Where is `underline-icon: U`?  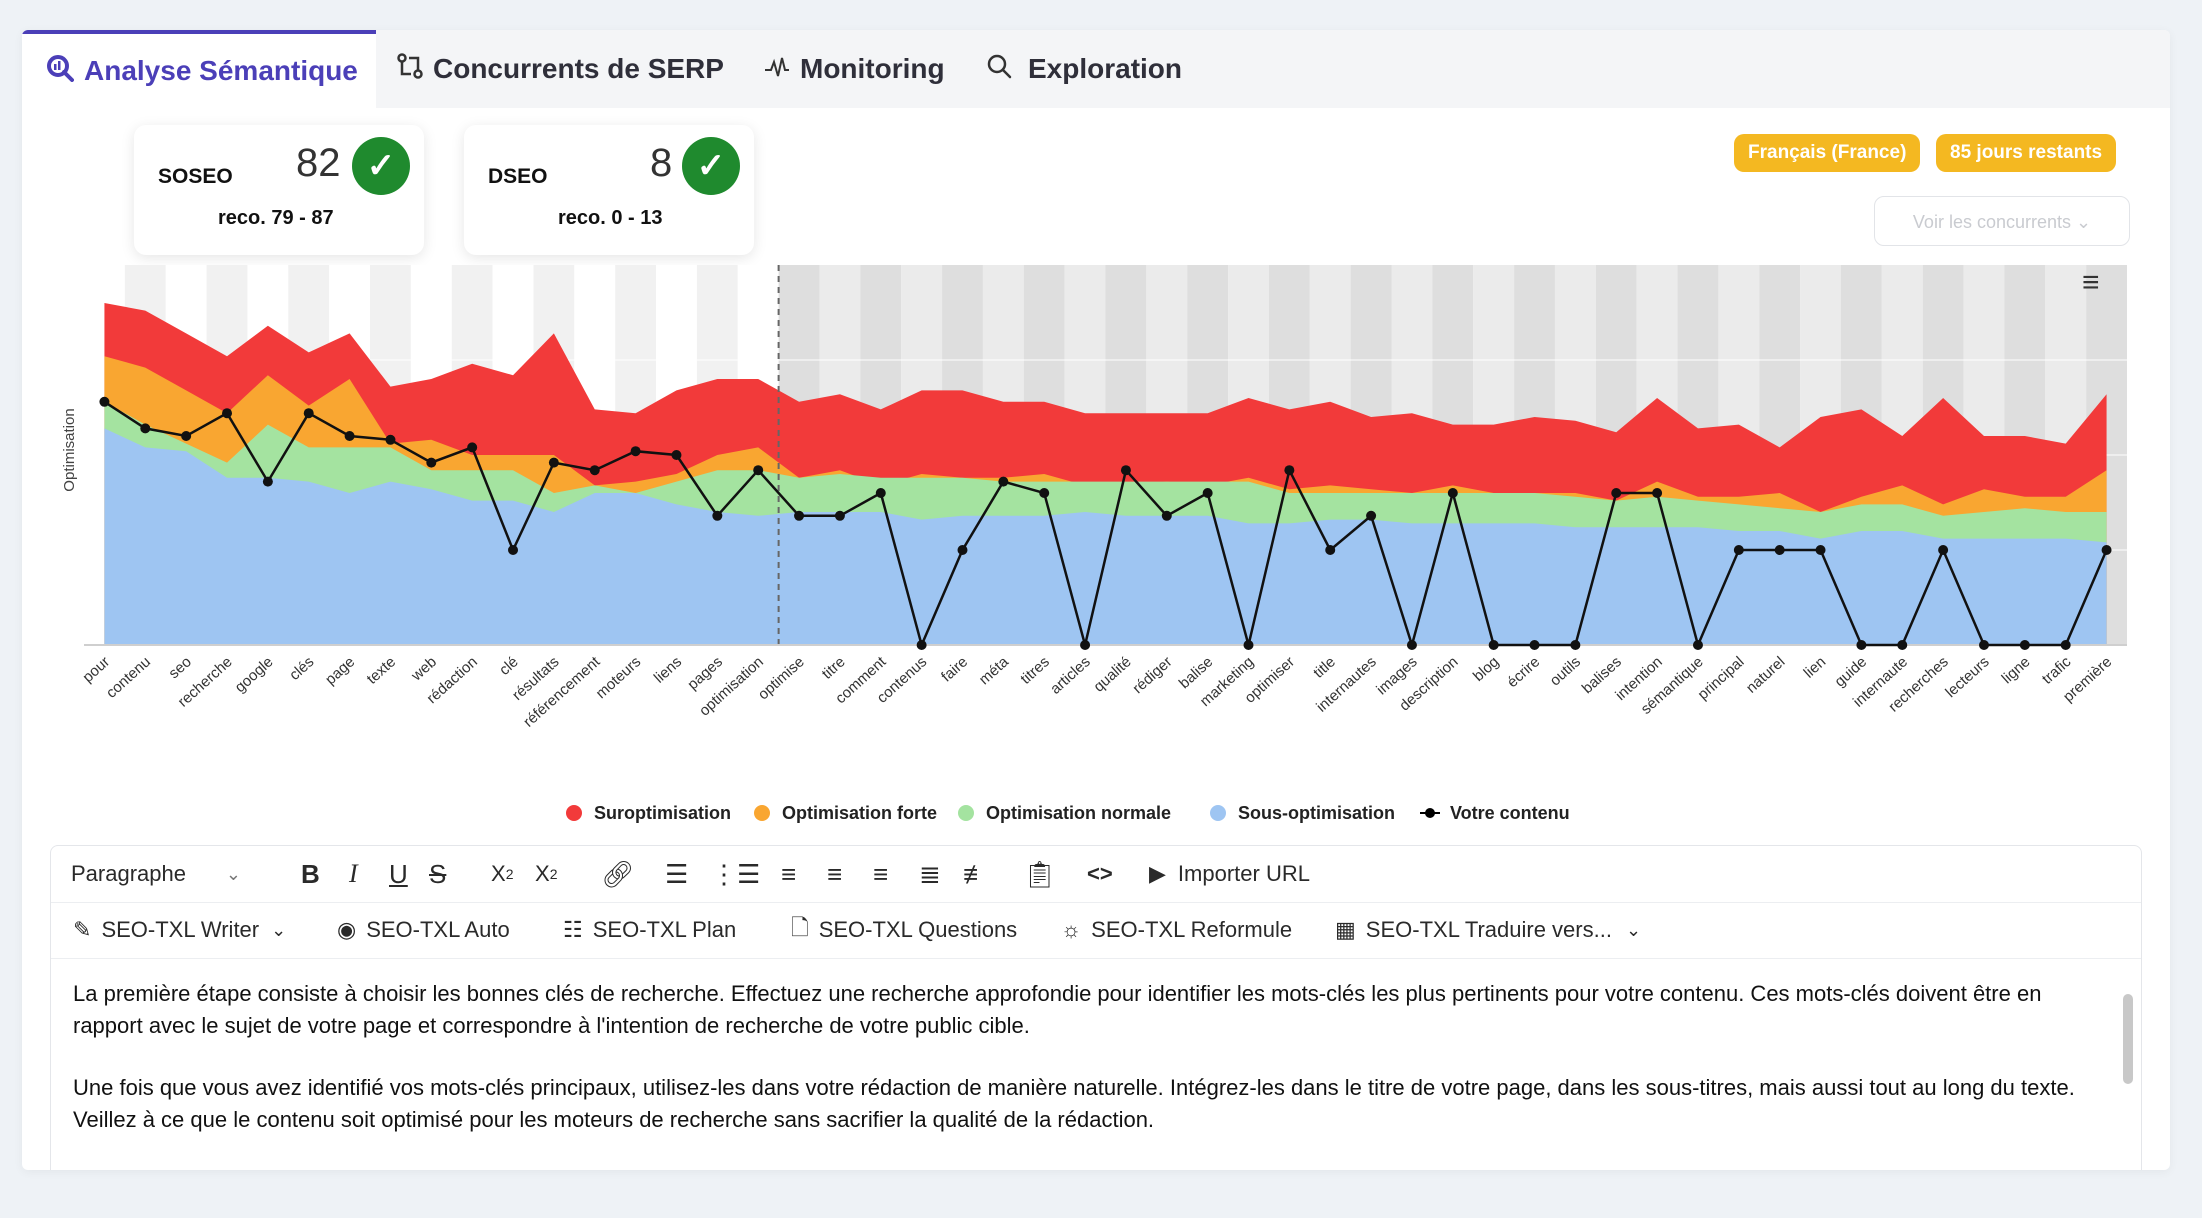 underline-icon: U is located at coordinates (398, 873).